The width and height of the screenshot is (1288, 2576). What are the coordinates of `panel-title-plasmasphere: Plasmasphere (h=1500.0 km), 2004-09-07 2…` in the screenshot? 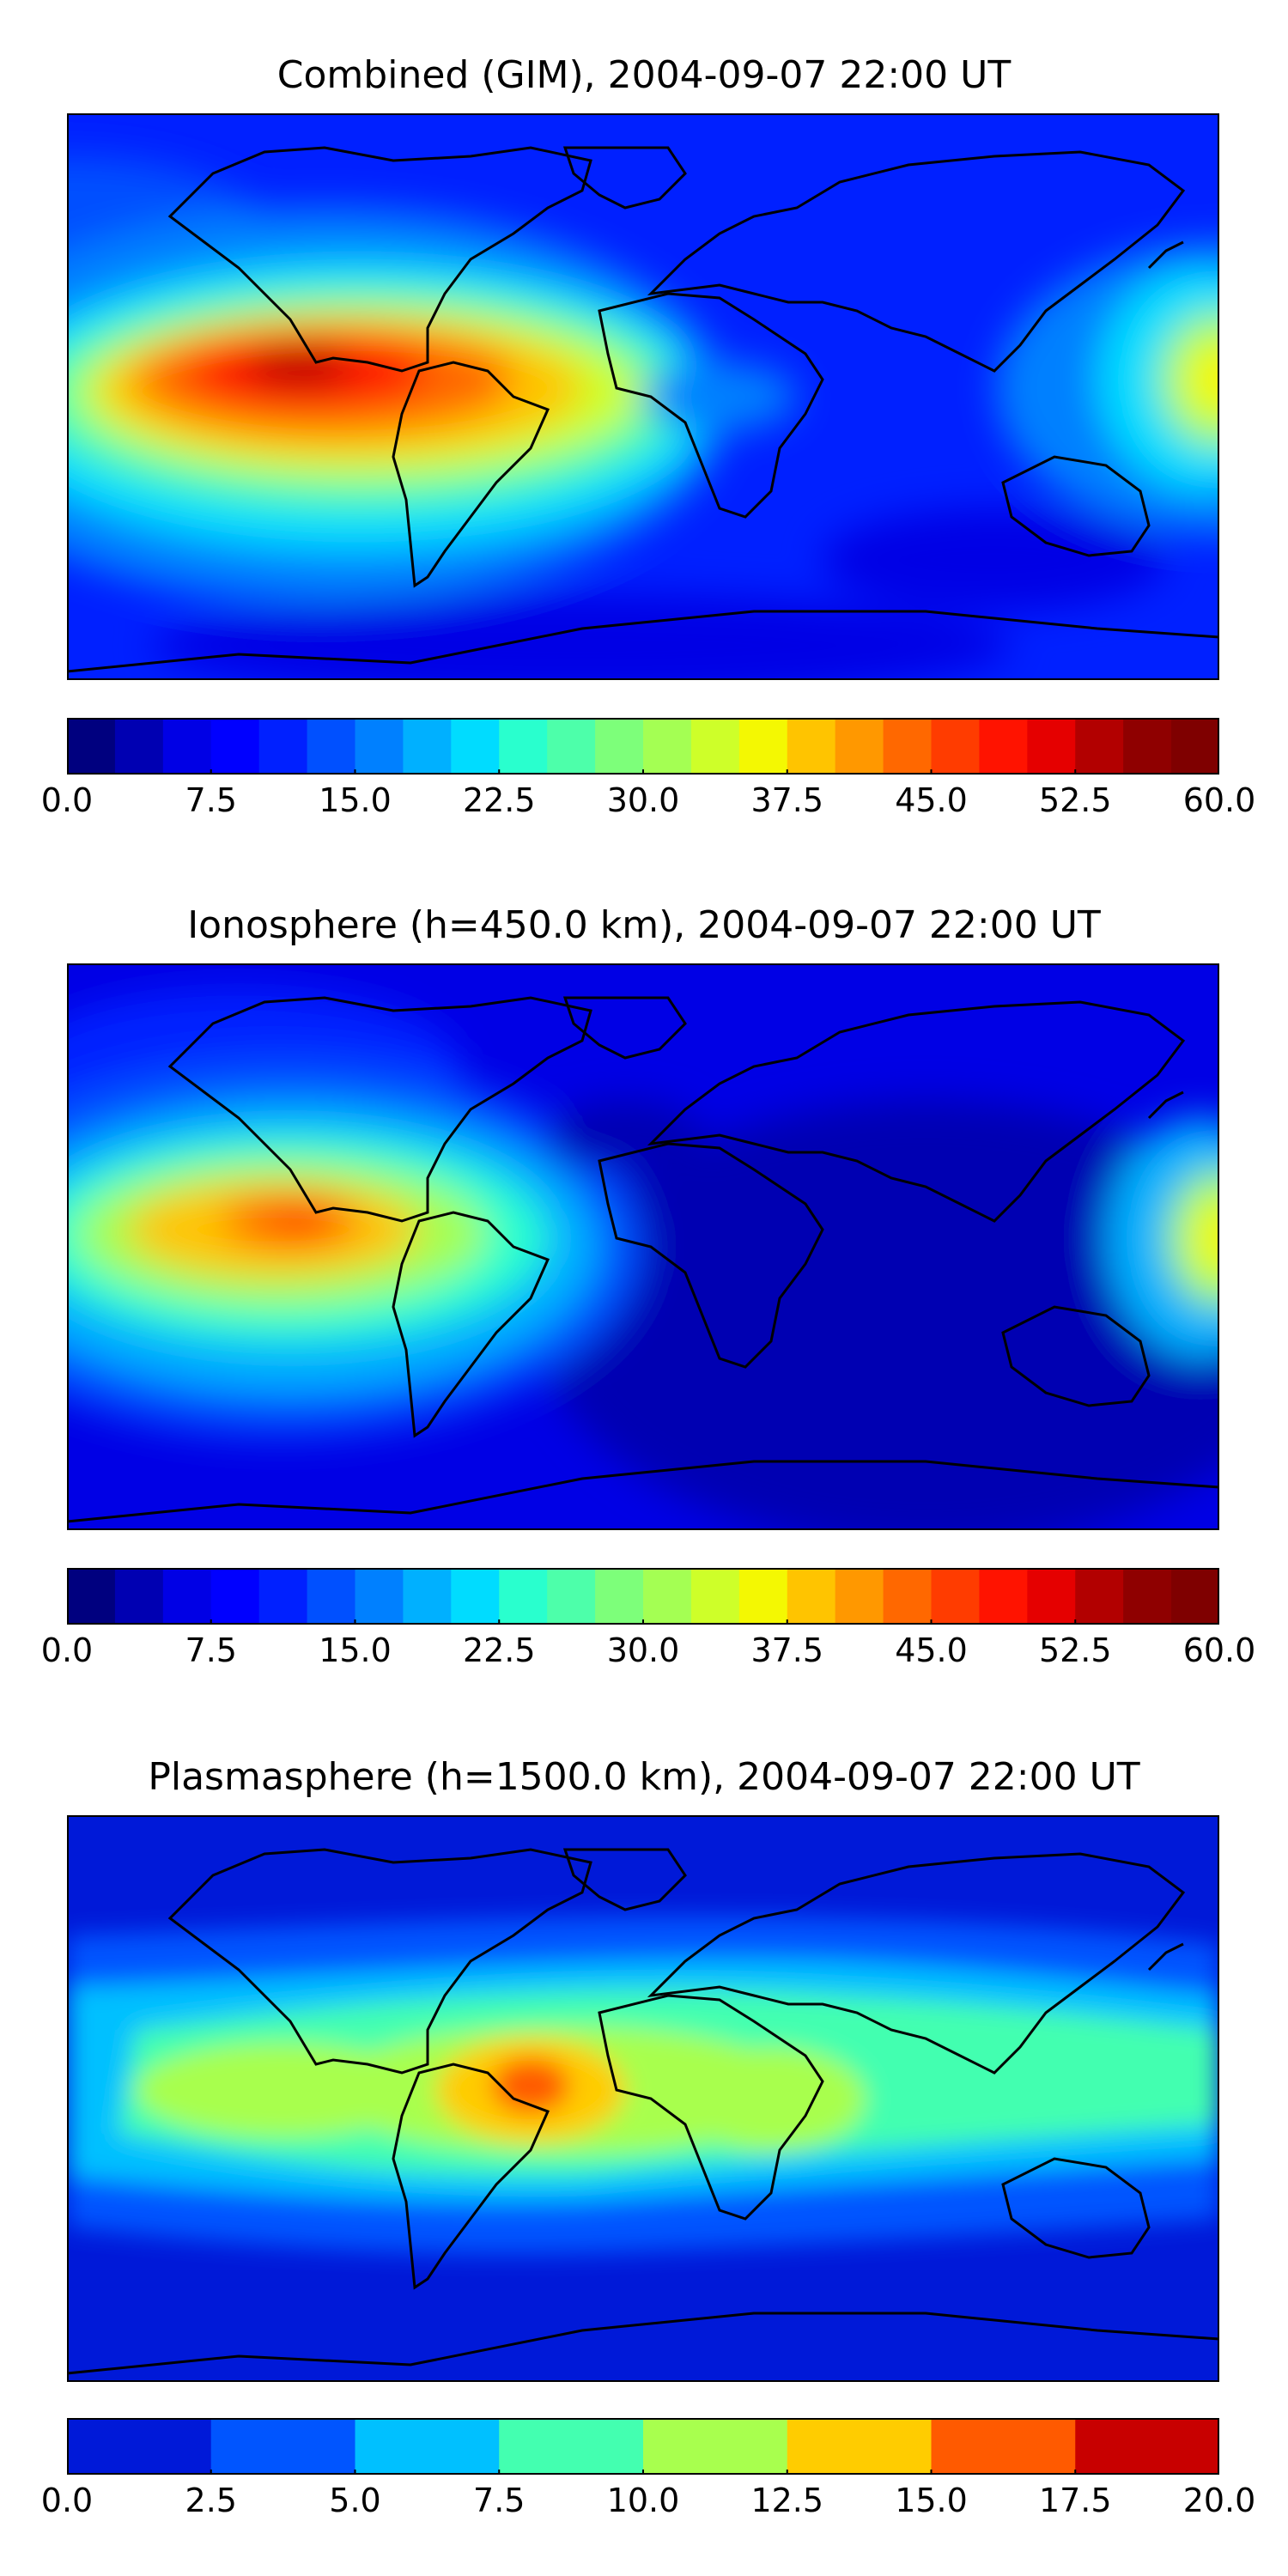 It's located at (644, 1777).